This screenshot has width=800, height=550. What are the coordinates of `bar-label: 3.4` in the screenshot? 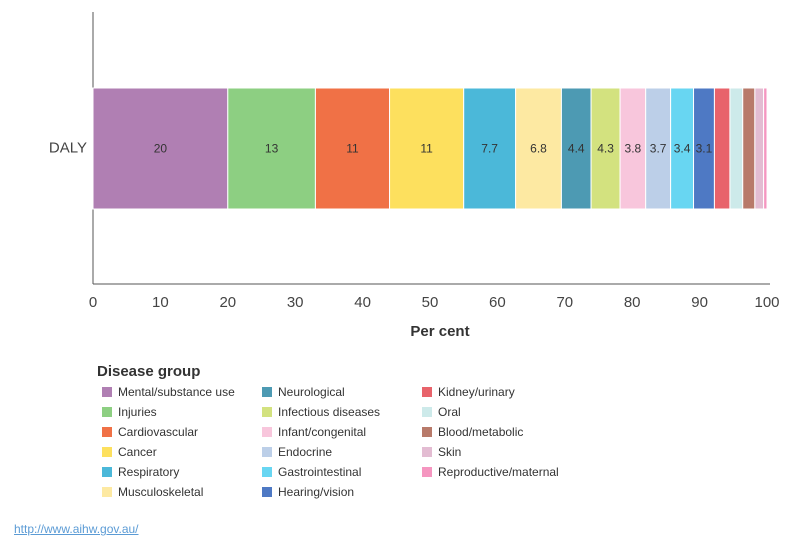 It's located at (682, 149).